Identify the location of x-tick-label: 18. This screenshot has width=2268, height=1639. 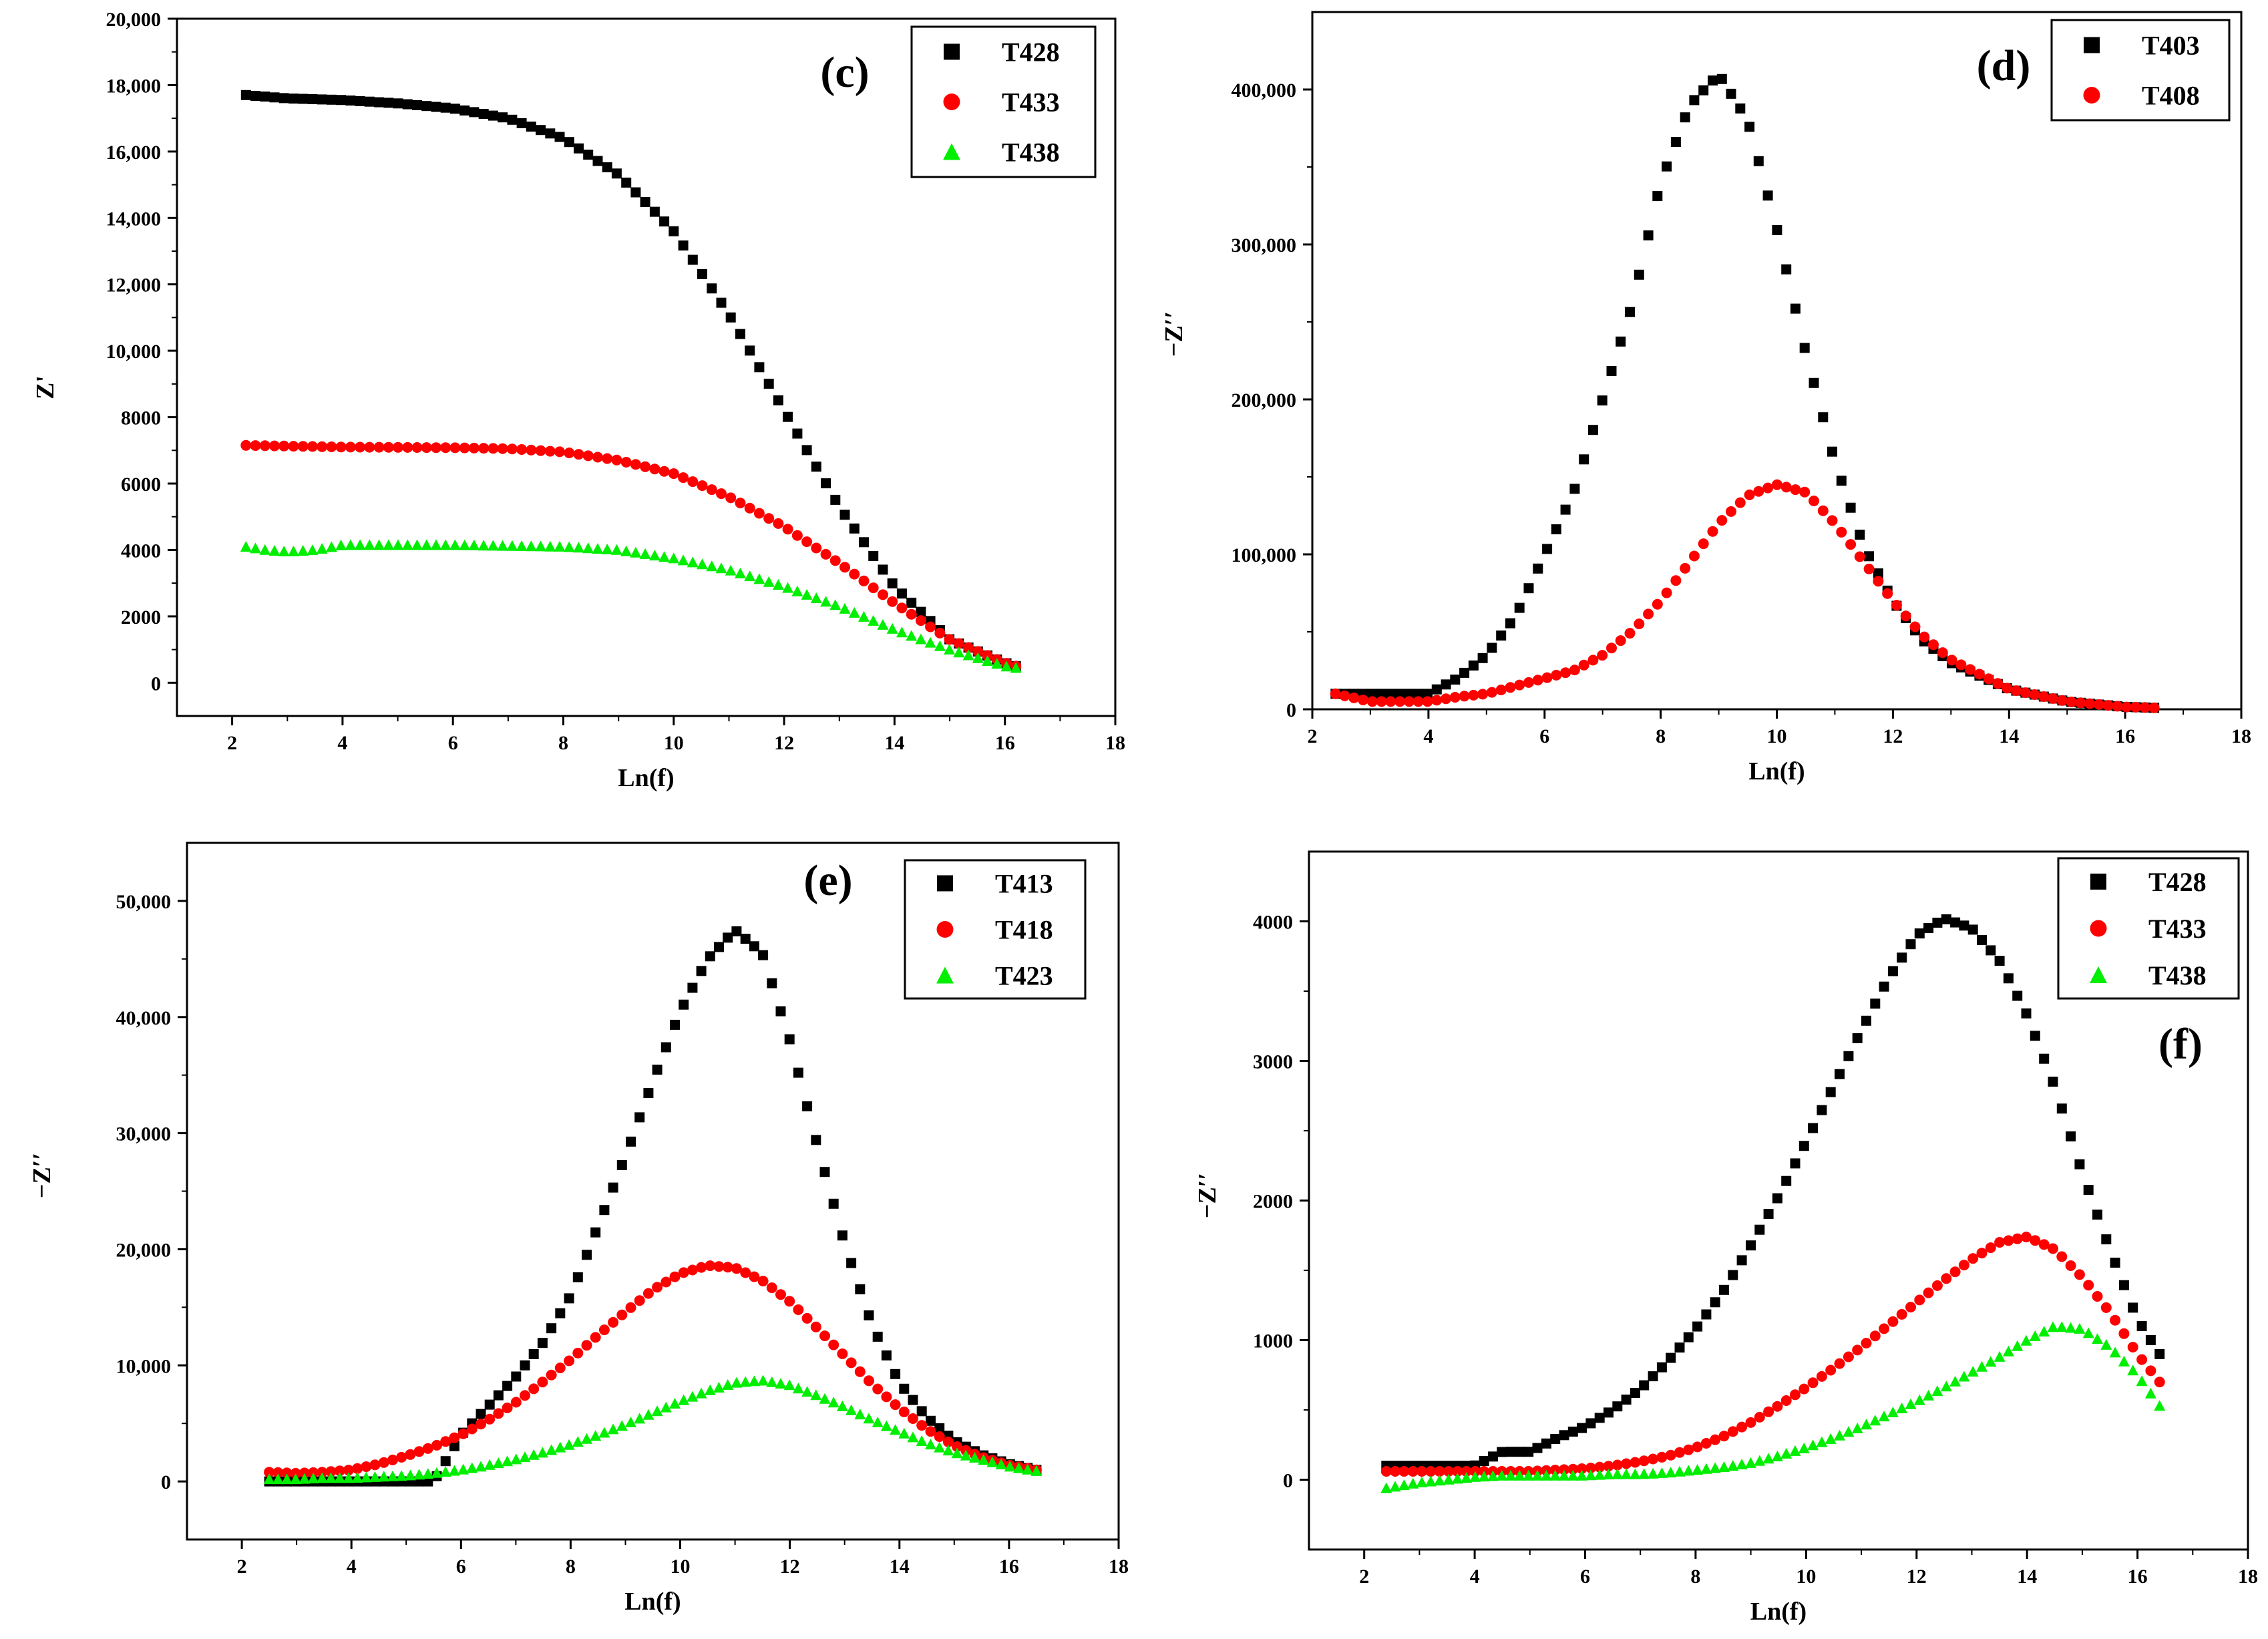
(1119, 1567).